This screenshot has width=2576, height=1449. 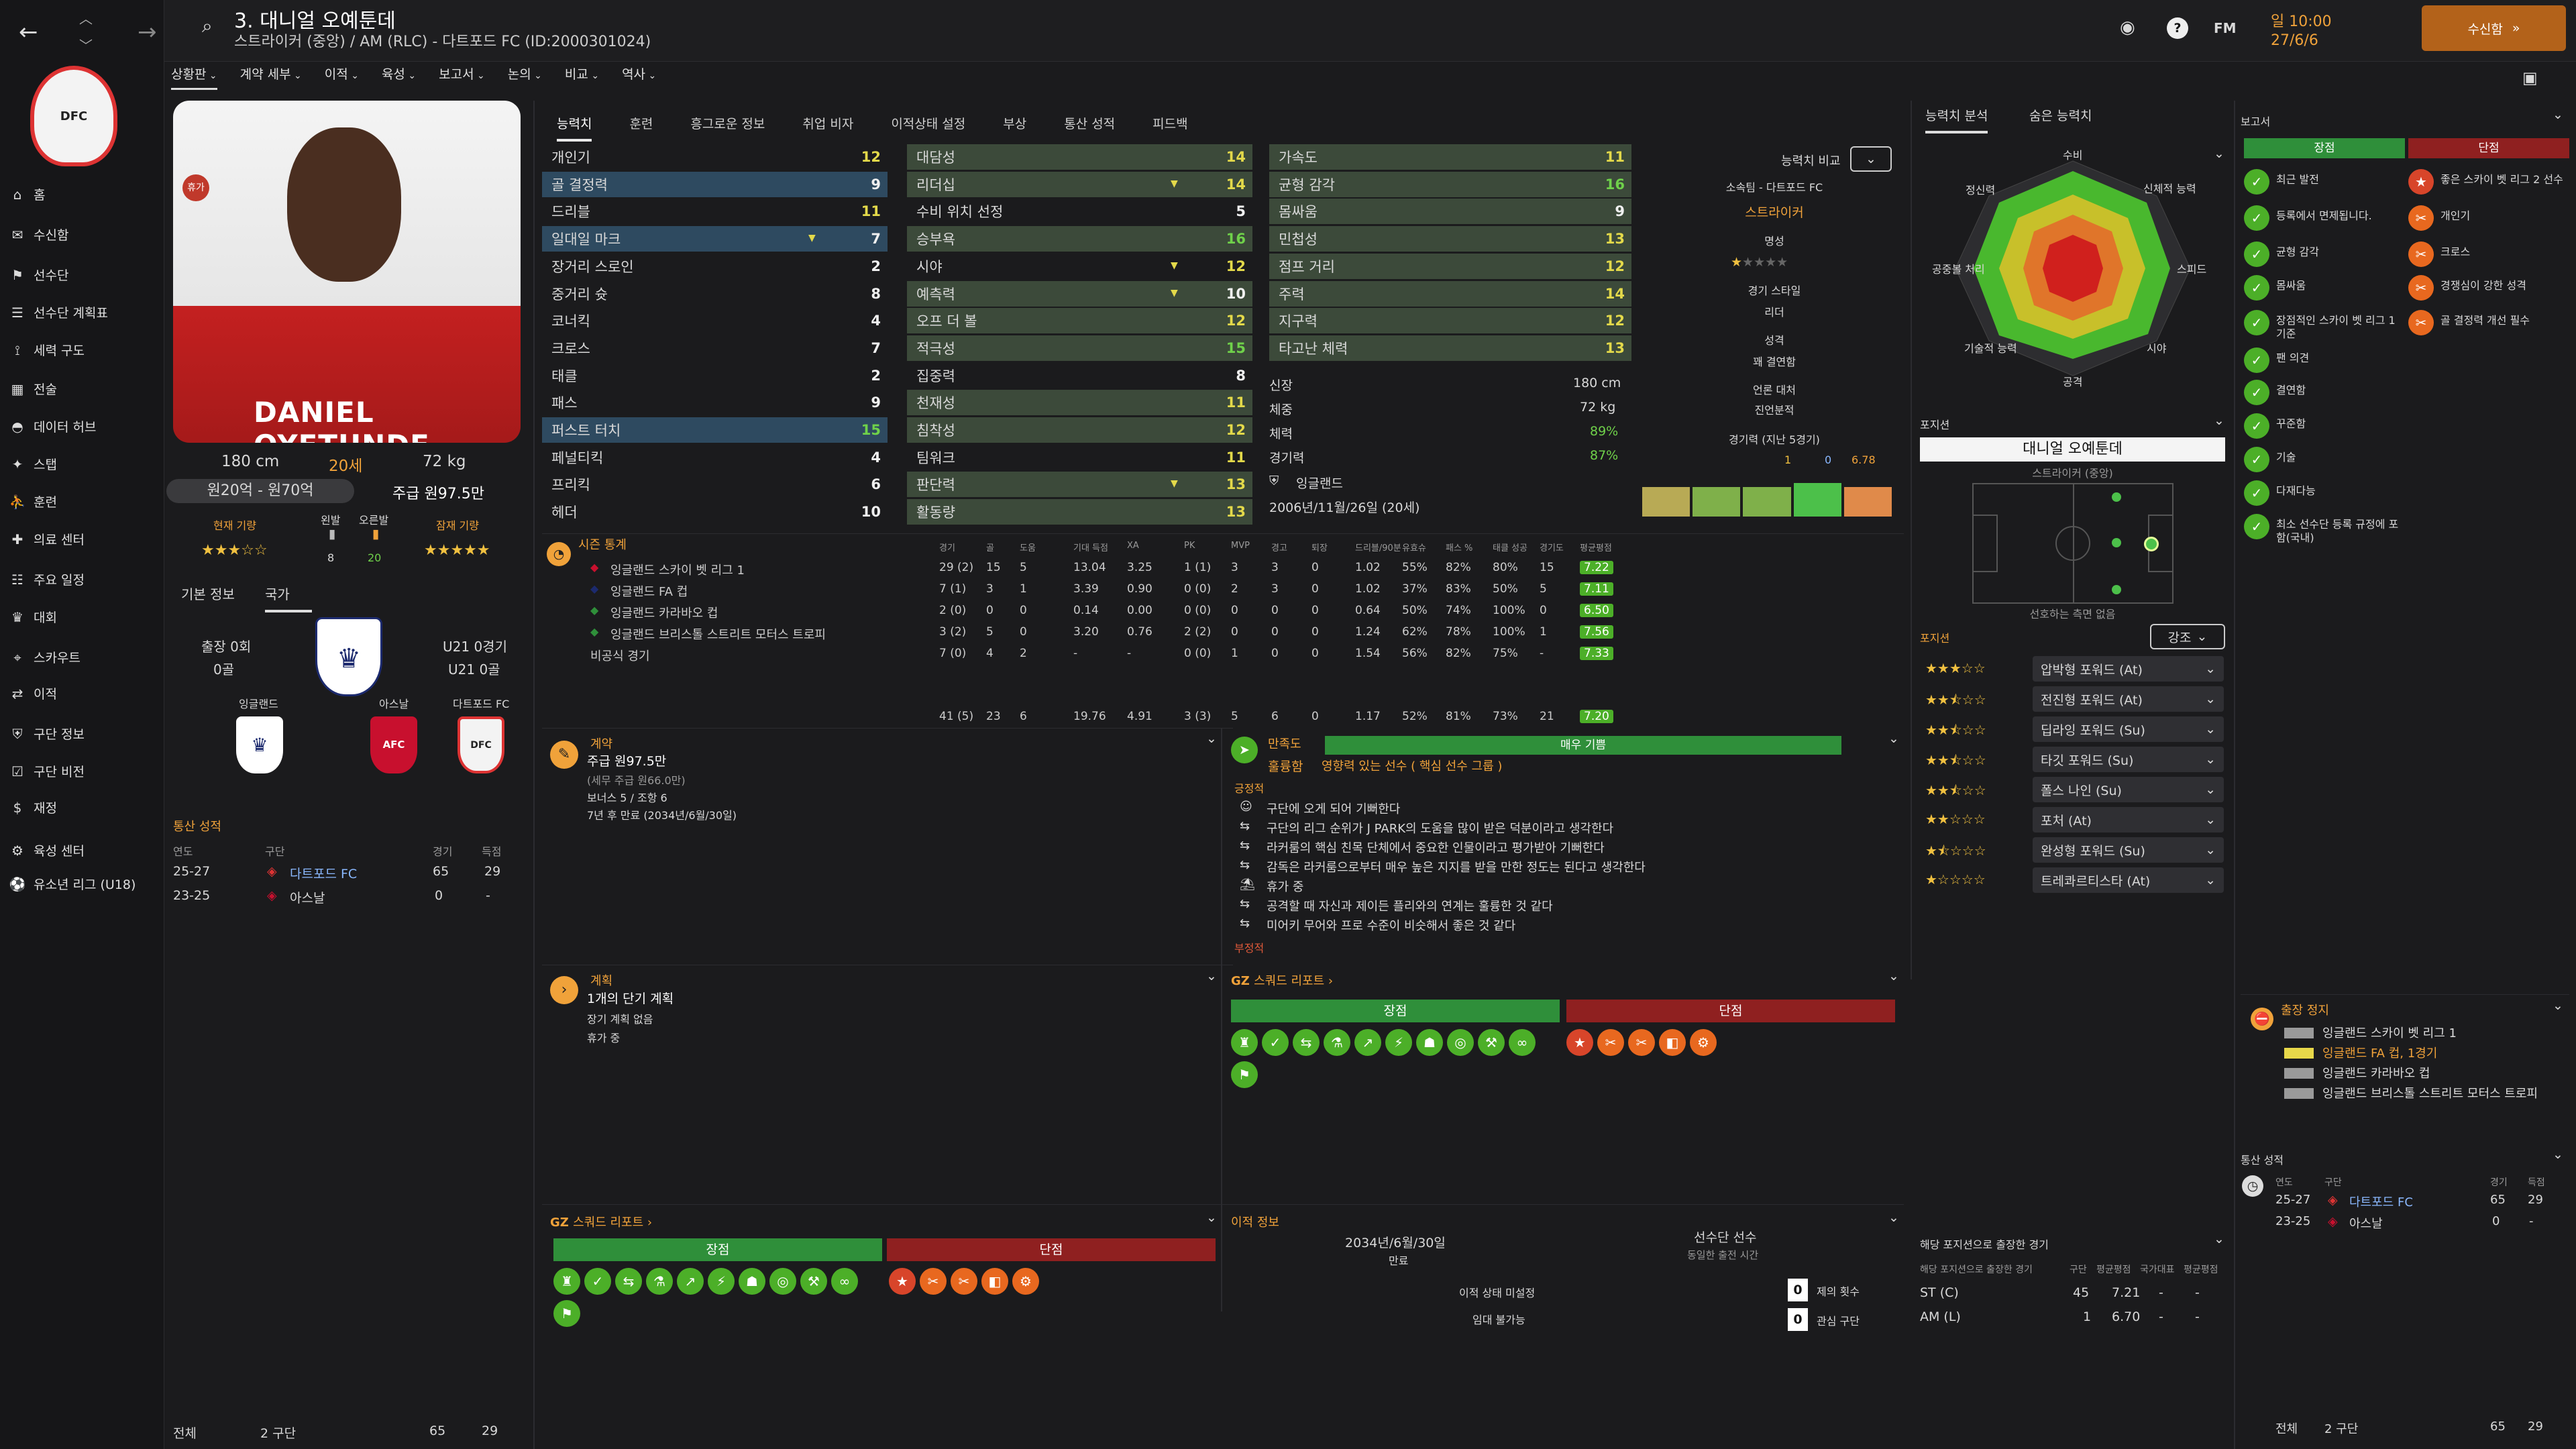 I want to click on scout-report-left-menu-icon: ⌄, so click(x=1211, y=1217).